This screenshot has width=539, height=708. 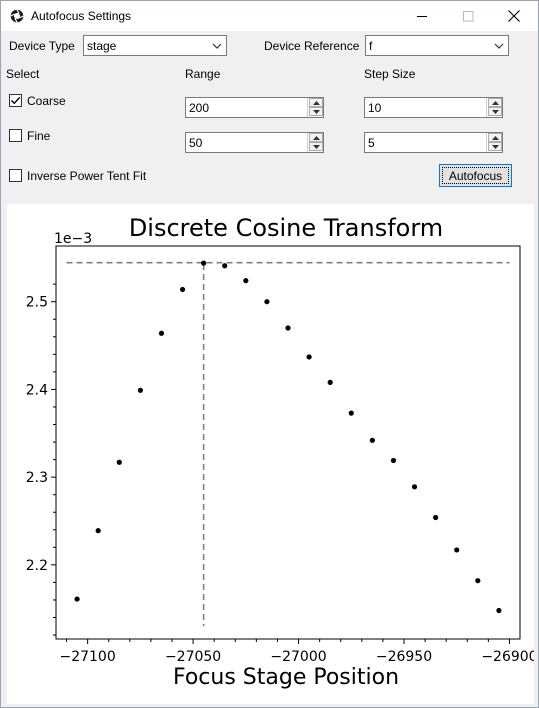 What do you see at coordinates (199, 108) in the screenshot?
I see `coarse-range-value: 200` at bounding box center [199, 108].